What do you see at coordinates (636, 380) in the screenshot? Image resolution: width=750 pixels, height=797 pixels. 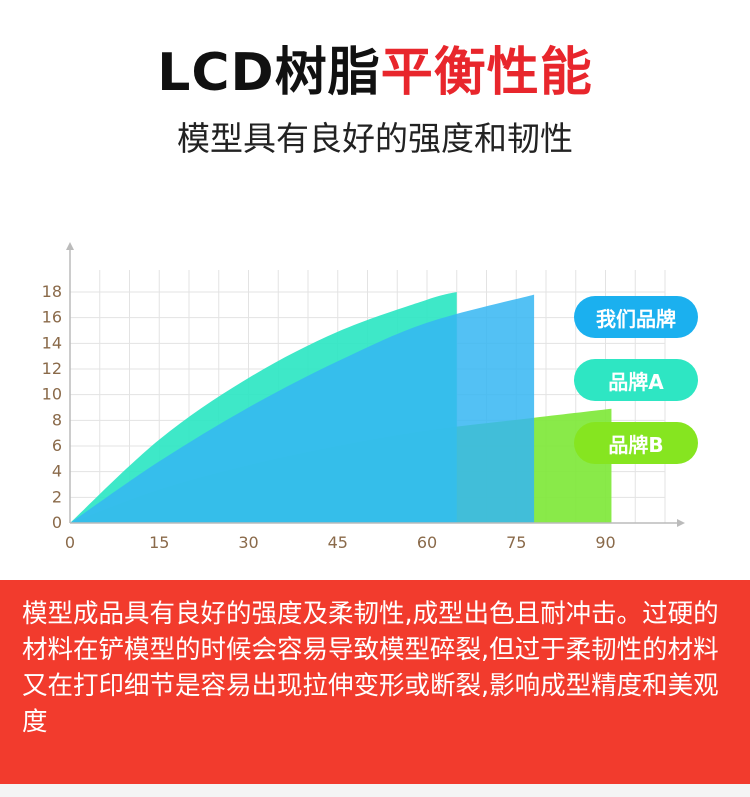 I see `legend-item: 品牌A` at bounding box center [636, 380].